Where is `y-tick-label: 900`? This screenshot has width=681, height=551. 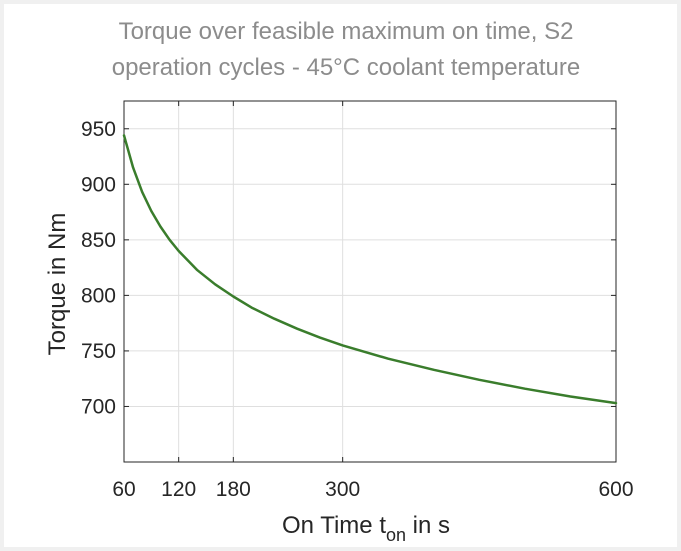 y-tick-label: 900 is located at coordinates (98, 184).